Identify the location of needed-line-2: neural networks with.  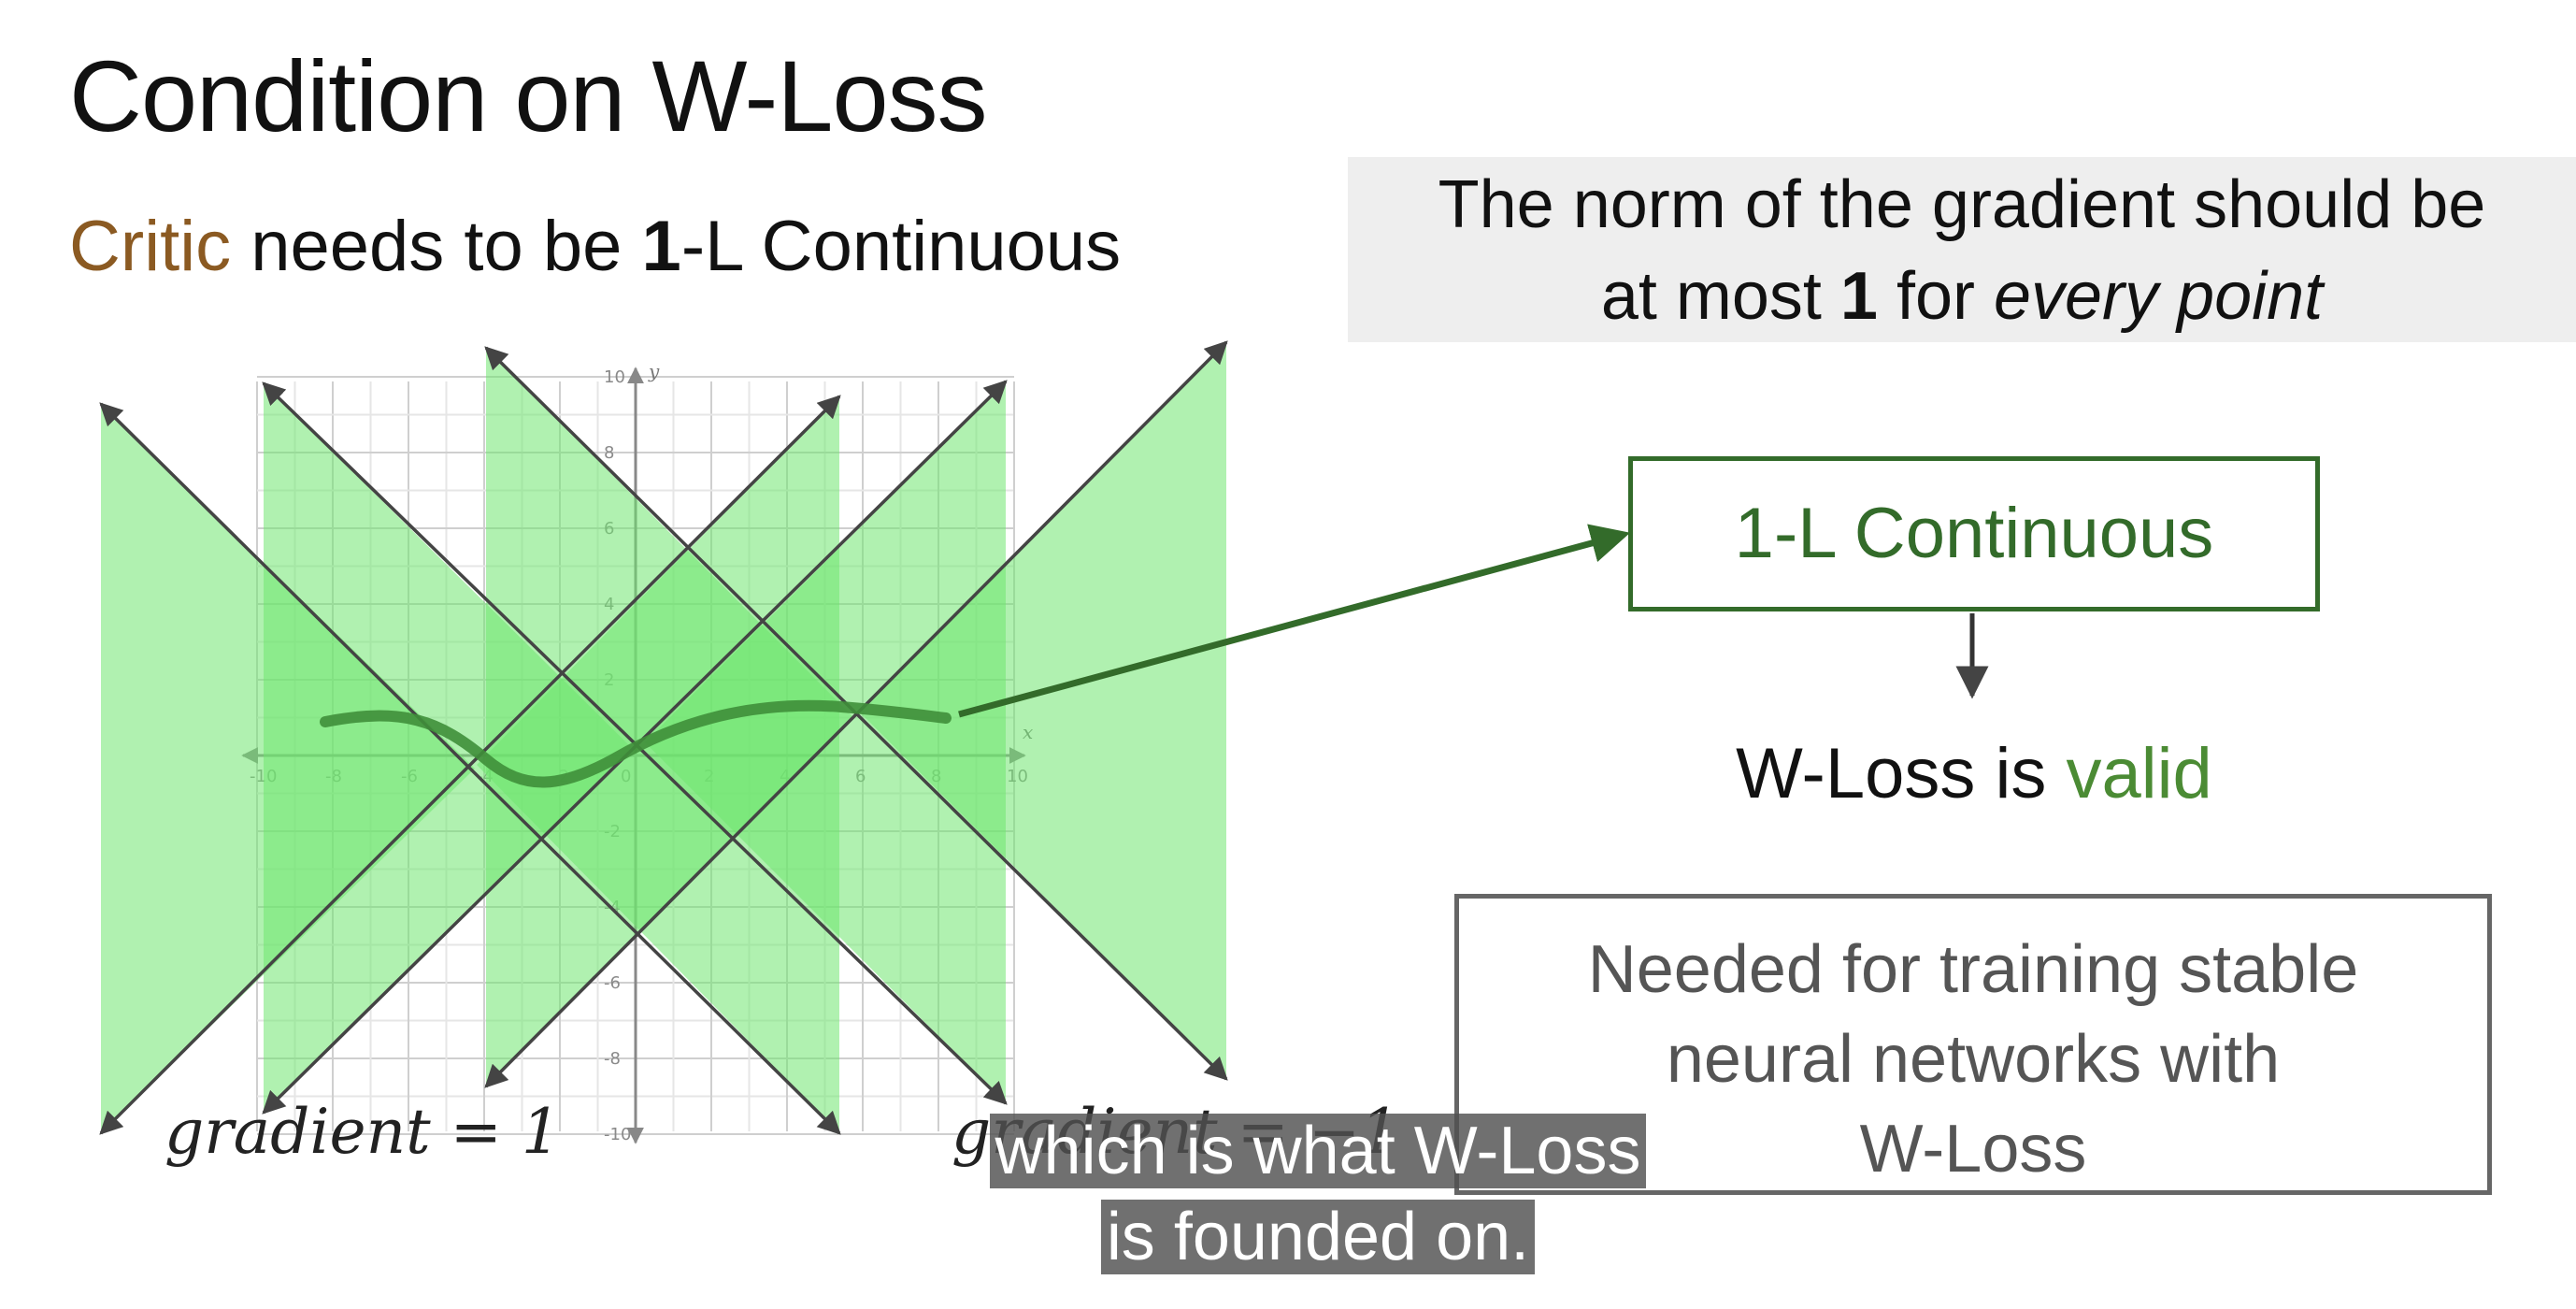
(1973, 1060).